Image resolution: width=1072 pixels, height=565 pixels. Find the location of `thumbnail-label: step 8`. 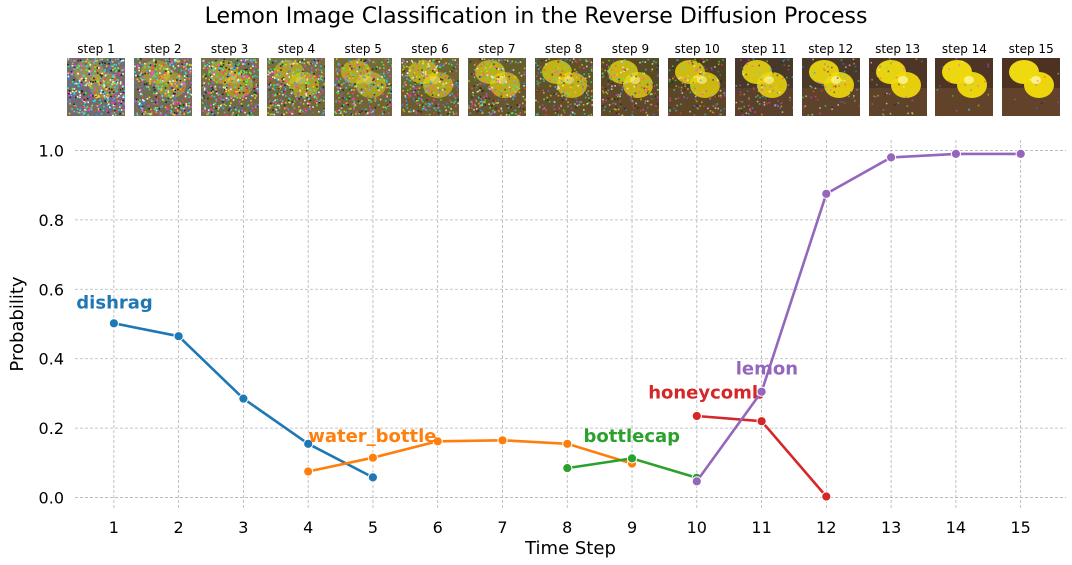

thumbnail-label: step 8 is located at coordinates (563, 49).